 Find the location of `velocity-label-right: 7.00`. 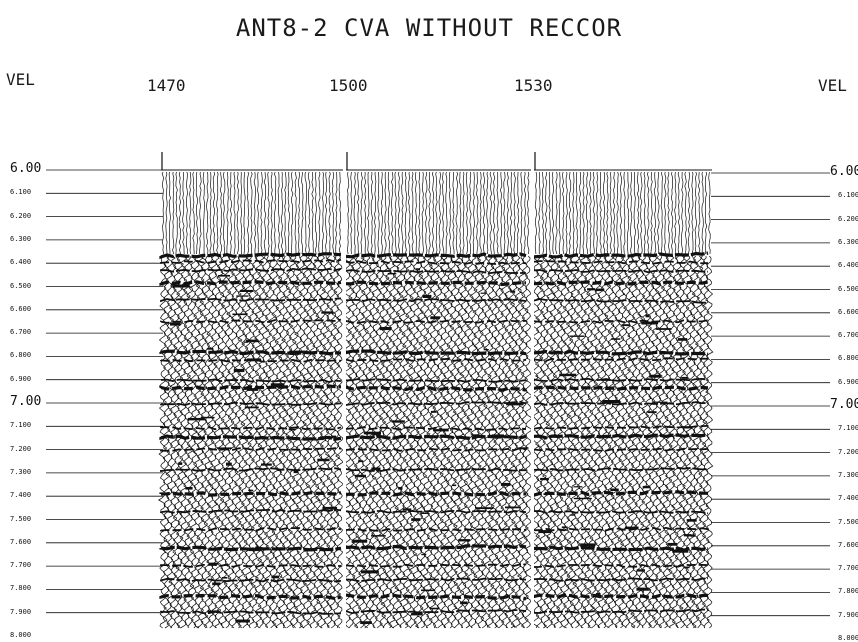

velocity-label-right: 7.00 is located at coordinates (844, 404).